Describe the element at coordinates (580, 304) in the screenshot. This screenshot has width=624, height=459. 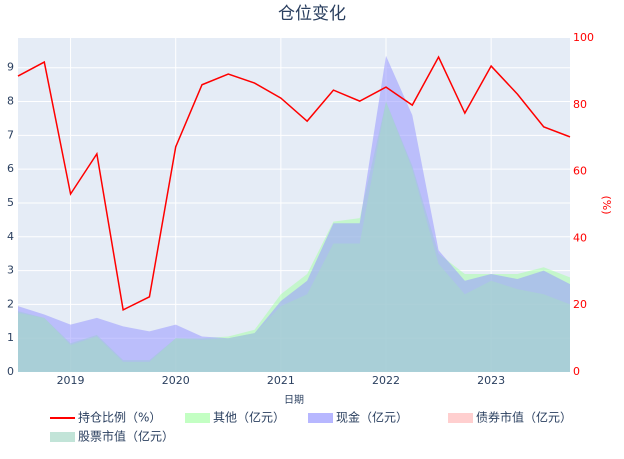
I see `y2-tick-label: 20` at that location.